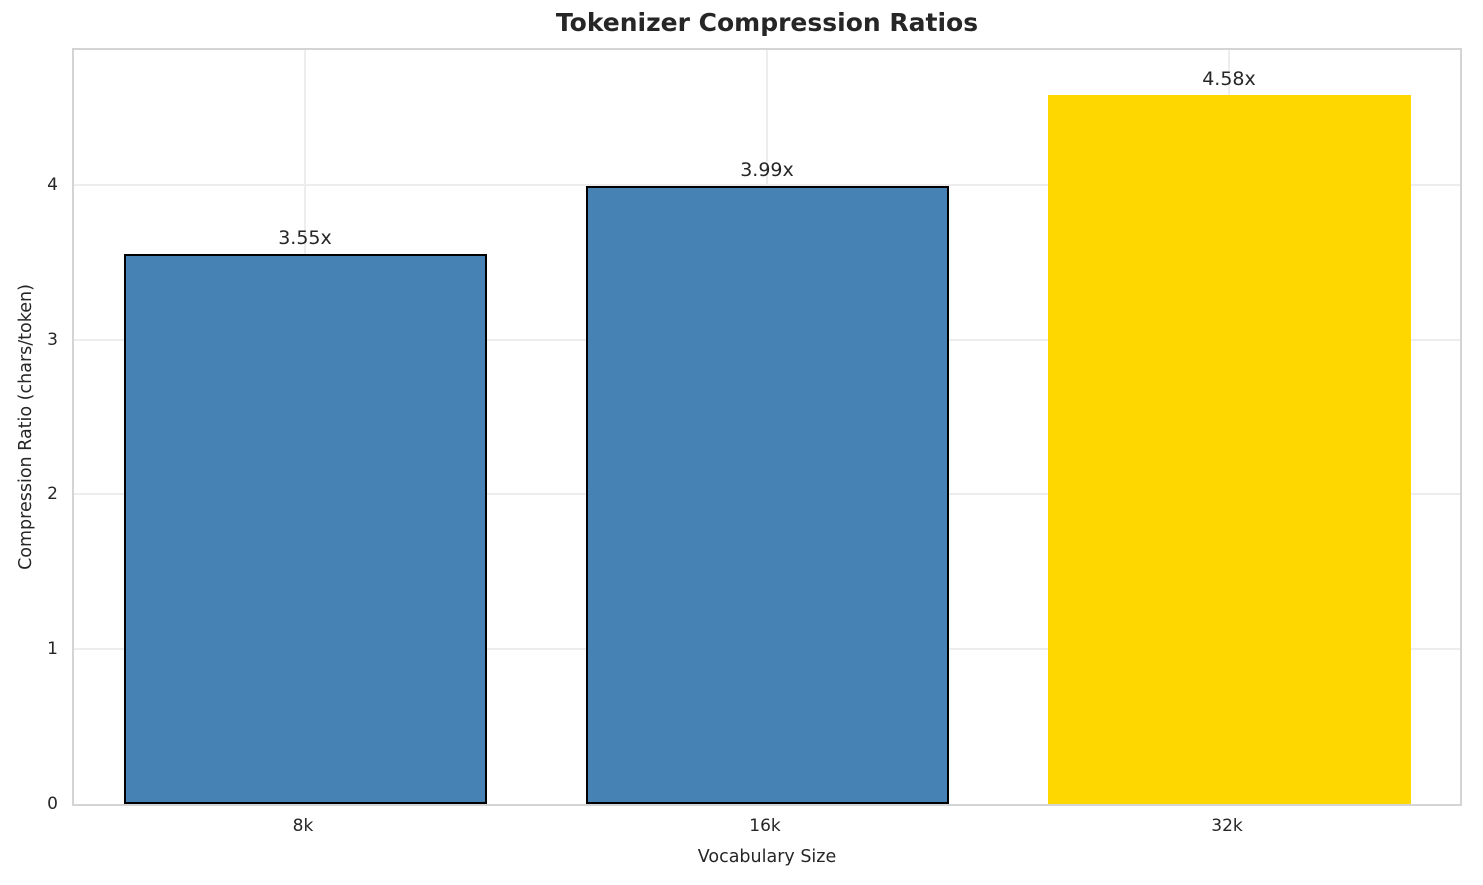 The height and width of the screenshot is (885, 1483). I want to click on y-axis-label: Compression Ratio (chars/token), so click(26, 427).